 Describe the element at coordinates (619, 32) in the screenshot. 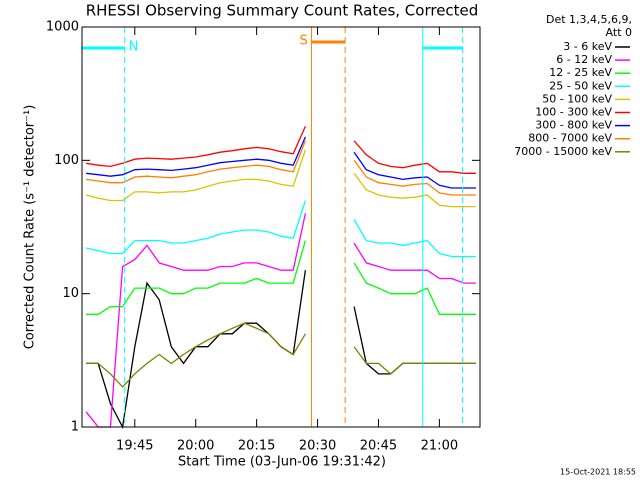

I see `legend-header: Att 0` at that location.